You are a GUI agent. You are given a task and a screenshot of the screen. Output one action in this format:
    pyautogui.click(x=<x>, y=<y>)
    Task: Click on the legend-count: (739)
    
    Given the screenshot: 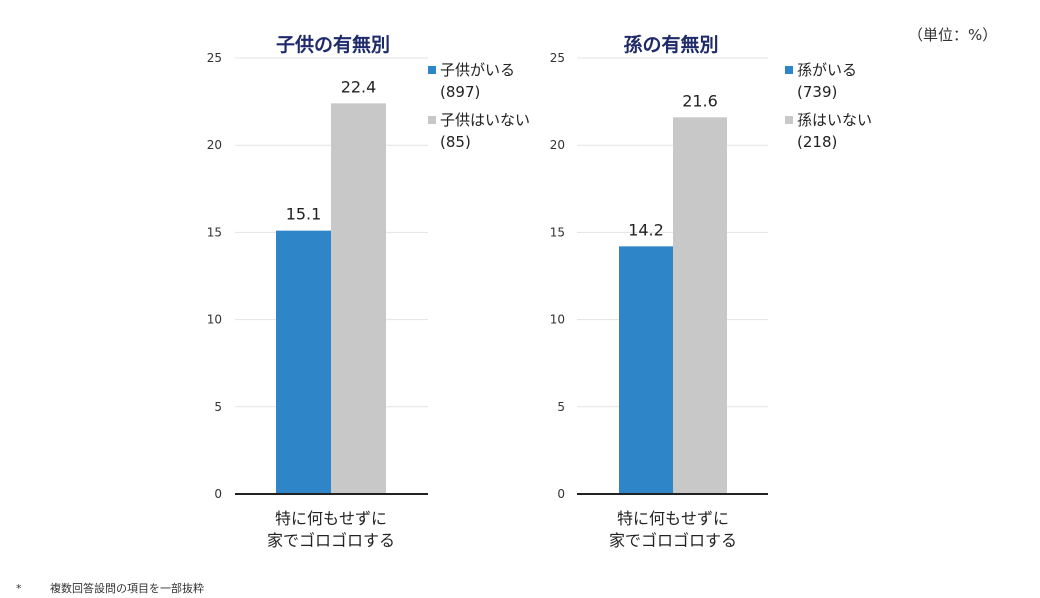 What is the action you would take?
    pyautogui.click(x=817, y=92)
    